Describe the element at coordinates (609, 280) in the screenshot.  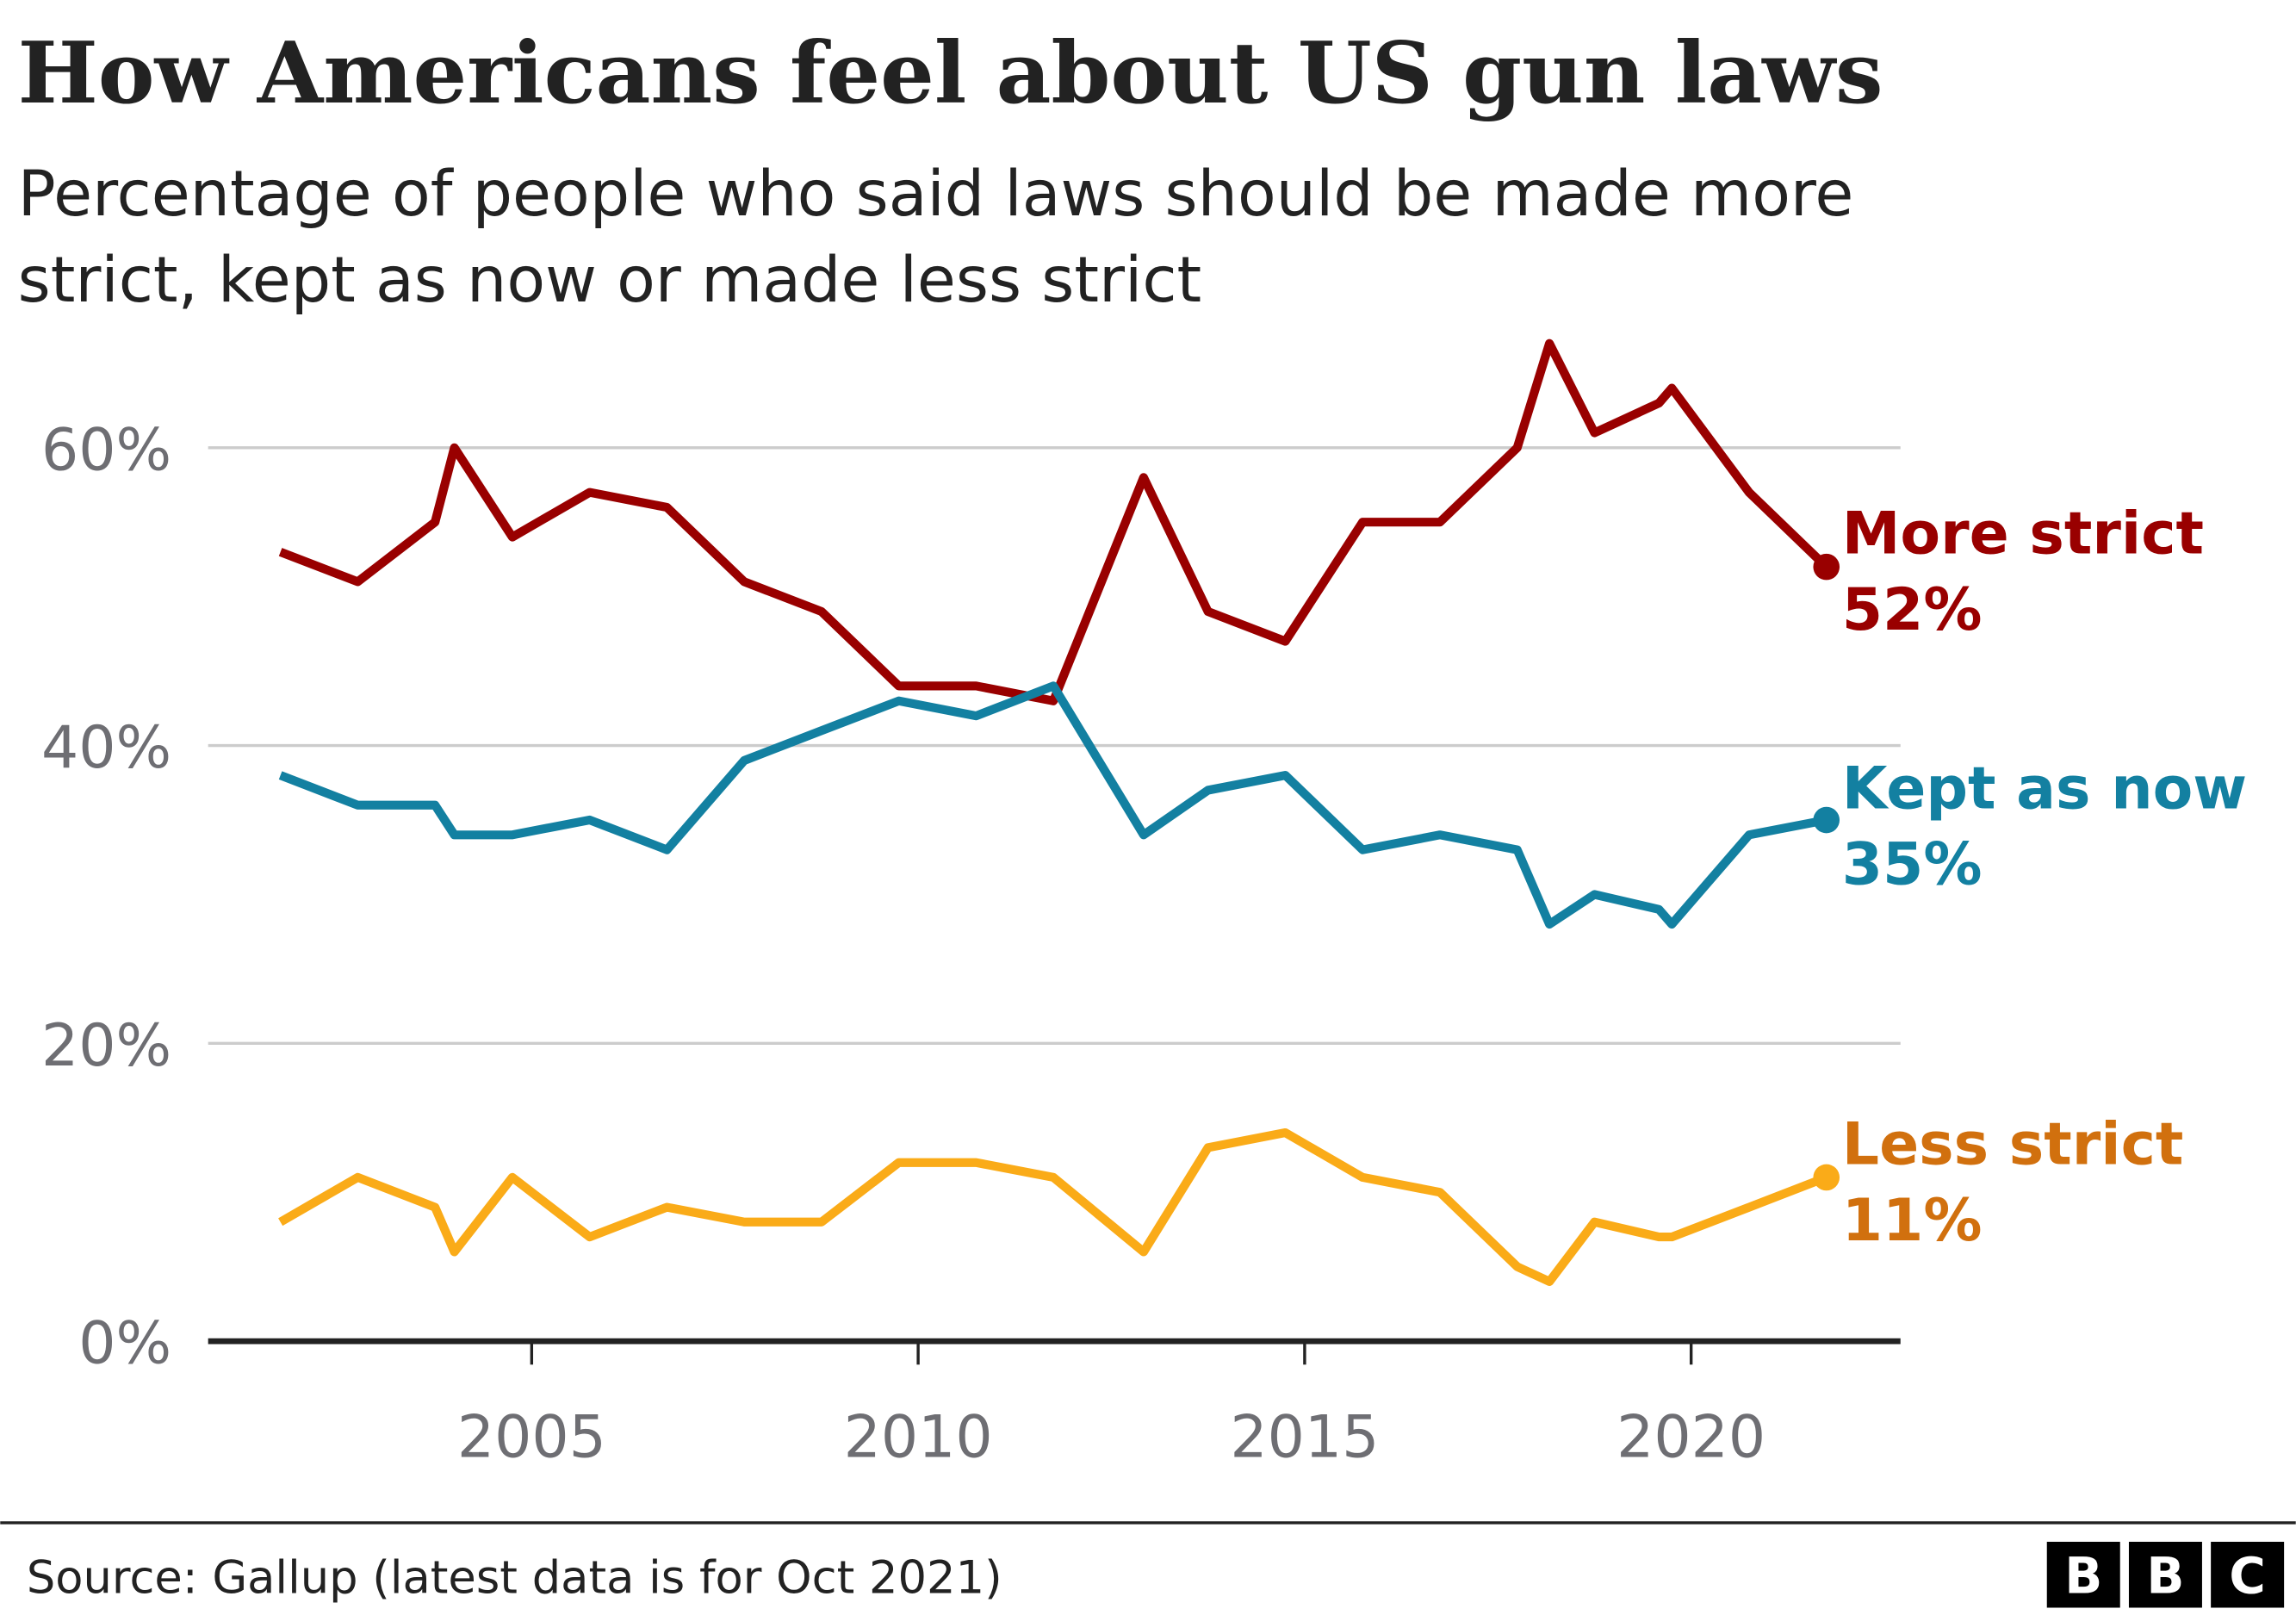
I see `subtitle-line-2: strict, kept as now or made less strict` at that location.